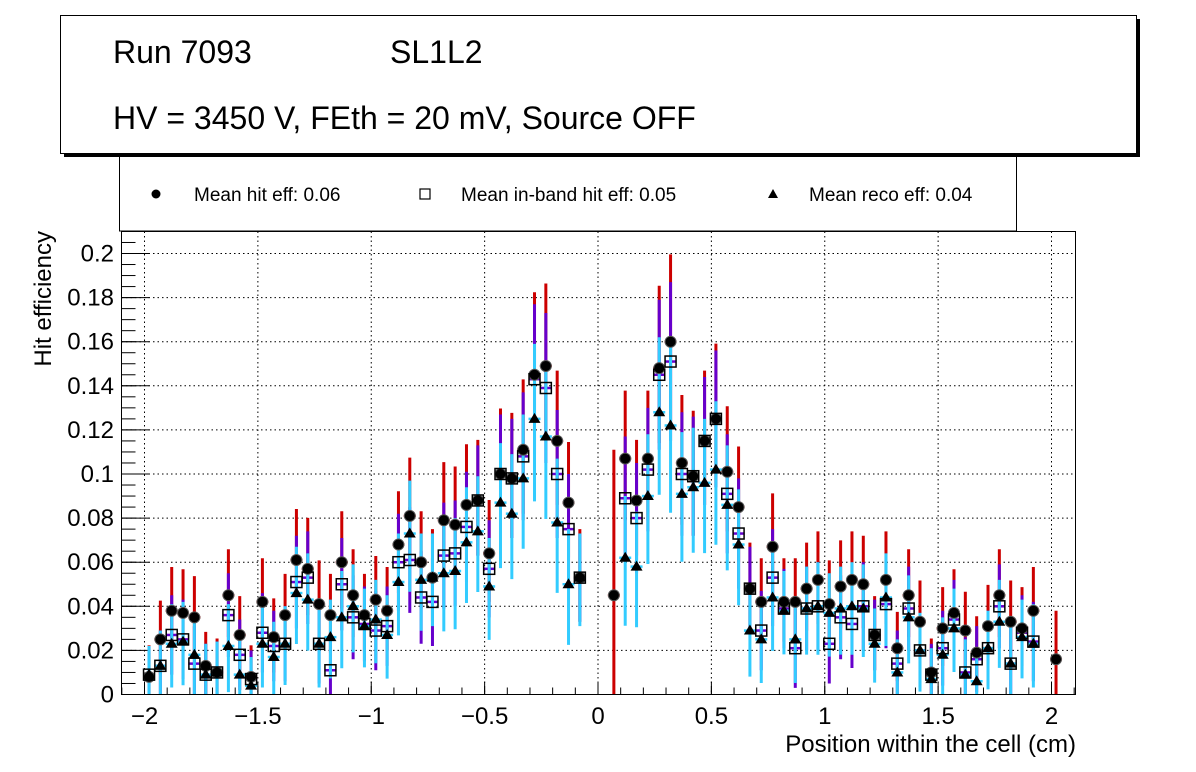 The height and width of the screenshot is (772, 1196). I want to click on x-axis-label: Position within the cell (cm), so click(930, 744).